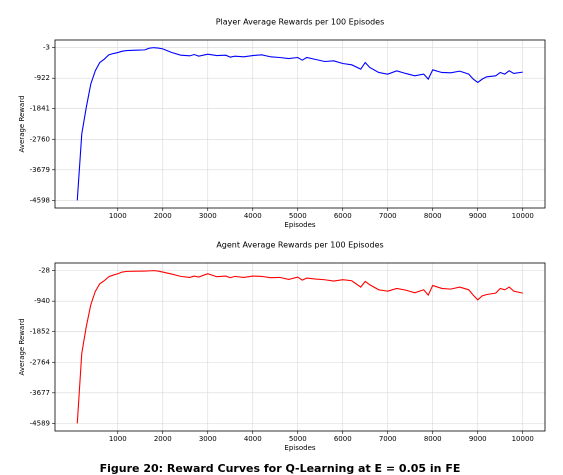 This screenshot has height=475, width=563. I want to click on chart-title: Agent Average Rewards per 100 Episodes, so click(299, 245).